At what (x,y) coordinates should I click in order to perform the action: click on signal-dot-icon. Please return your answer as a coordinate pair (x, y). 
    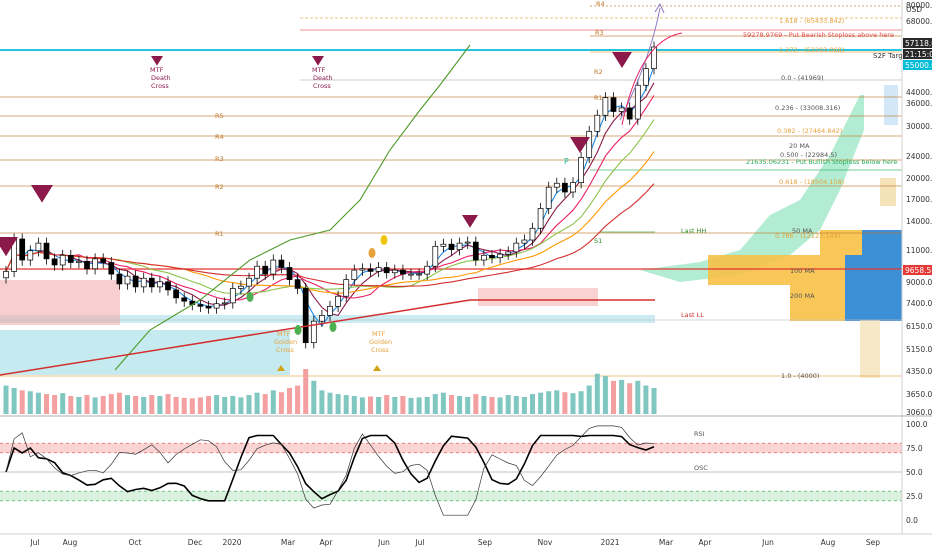
    Looking at the image, I should click on (384, 240).